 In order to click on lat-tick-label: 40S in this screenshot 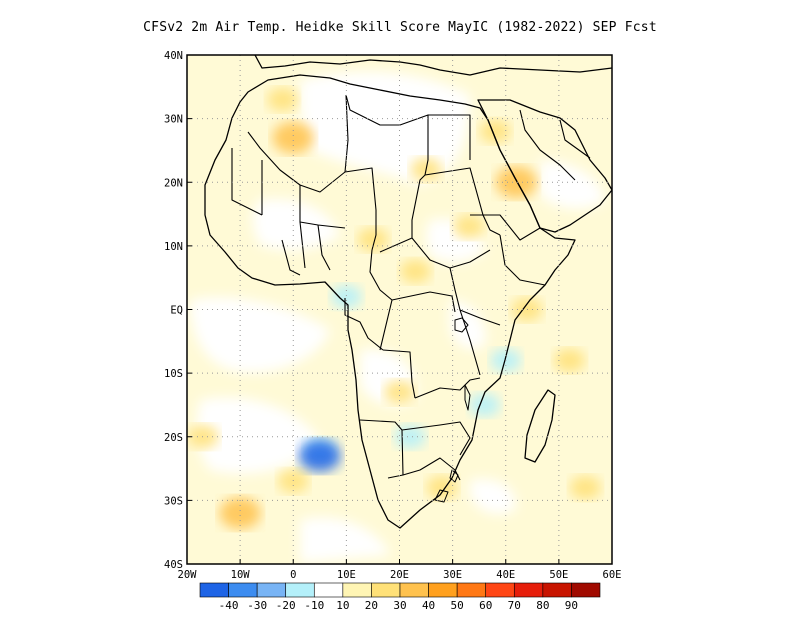, I will do `click(173, 565)`.